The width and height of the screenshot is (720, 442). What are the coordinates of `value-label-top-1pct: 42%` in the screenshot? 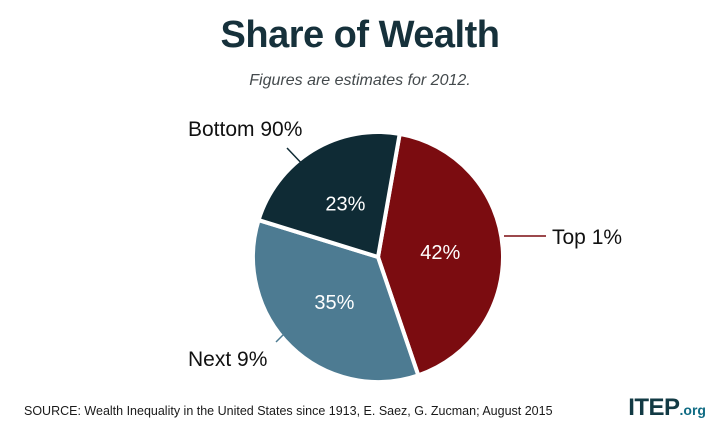 It's located at (440, 253).